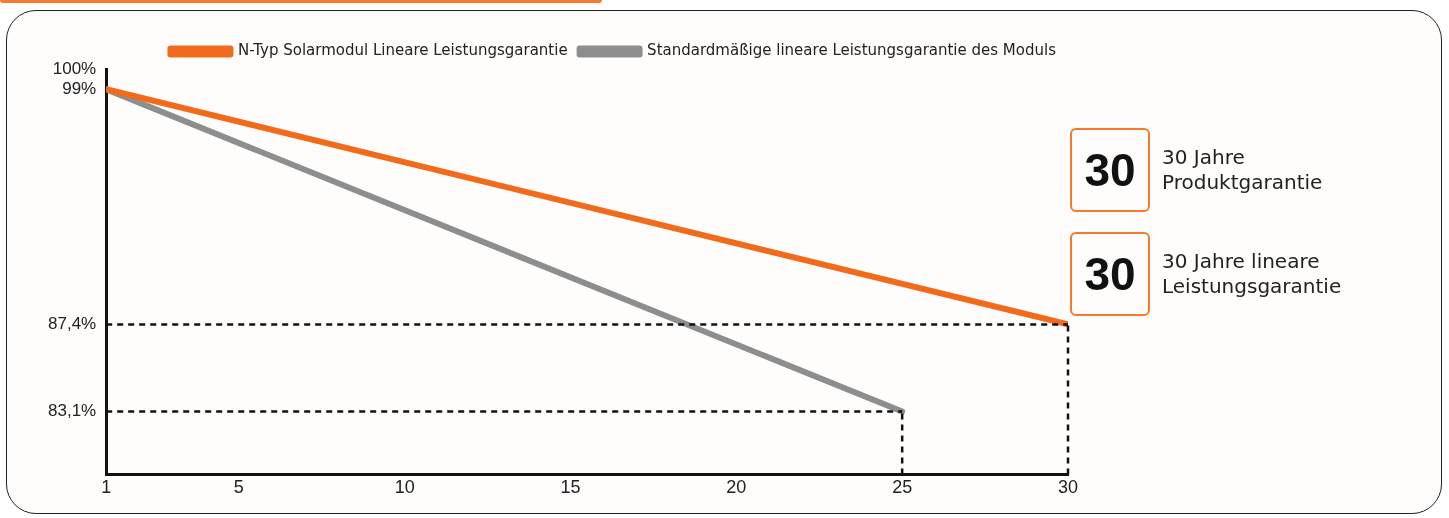 The image size is (1449, 518). I want to click on y-tick-label: 100%, so click(74, 68).